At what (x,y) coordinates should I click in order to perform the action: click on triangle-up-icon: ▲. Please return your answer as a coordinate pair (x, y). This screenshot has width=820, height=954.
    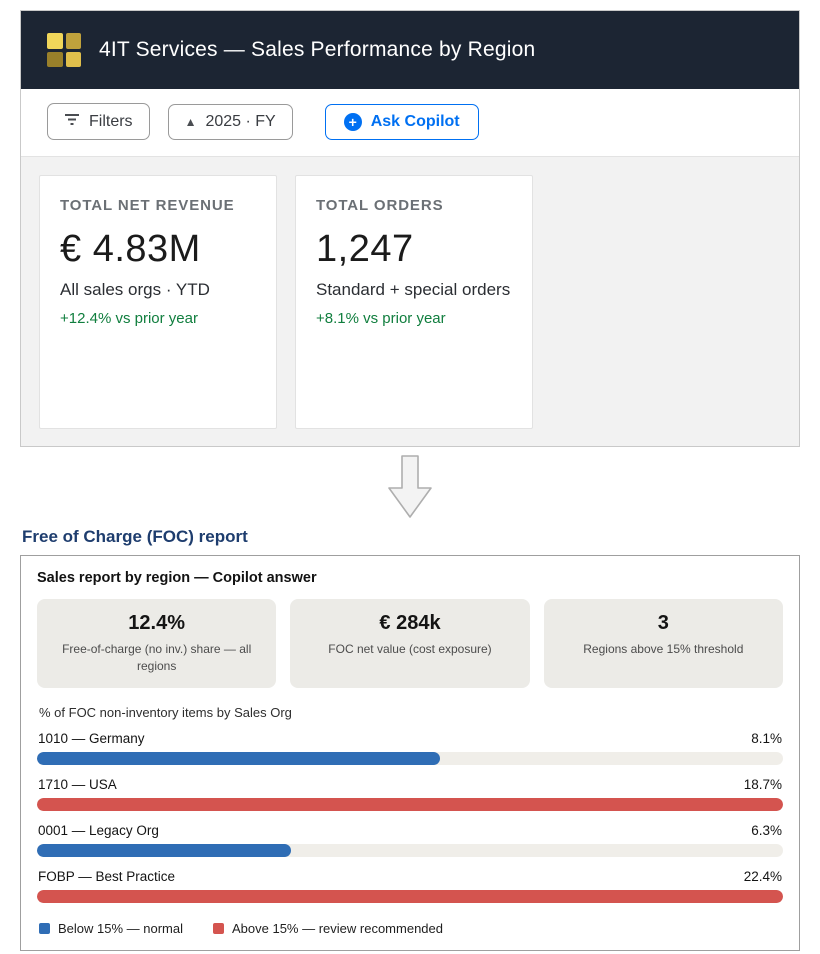
    Looking at the image, I should click on (190, 121).